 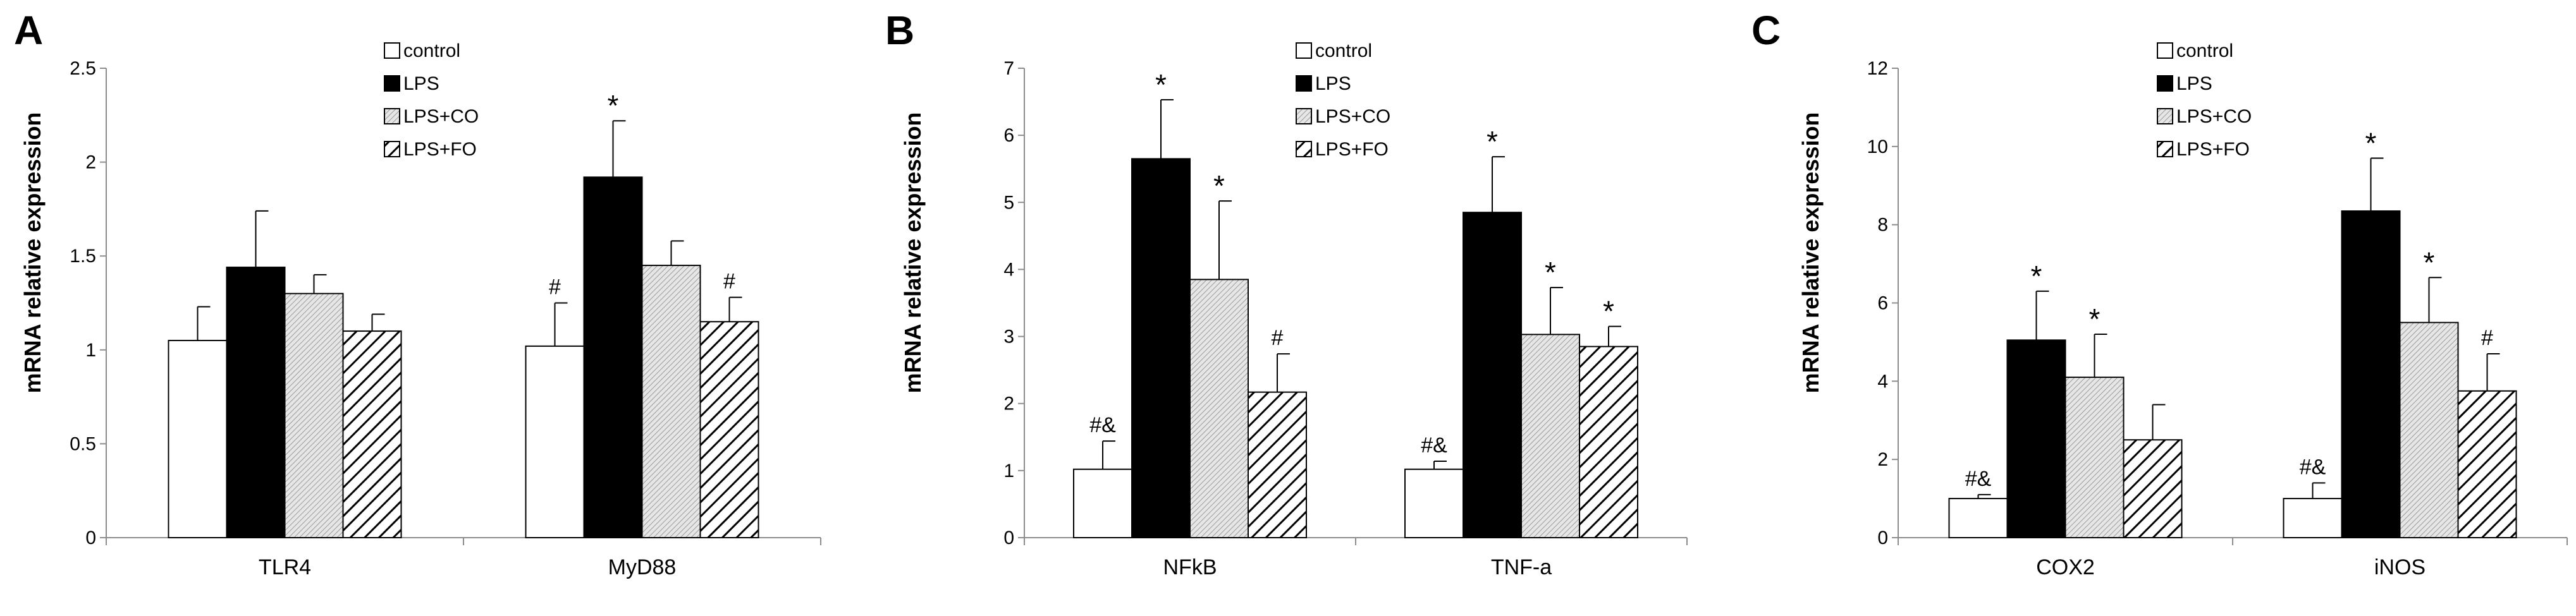 What do you see at coordinates (1277, 465) in the screenshot?
I see `bar-lps-fo-nfkb` at bounding box center [1277, 465].